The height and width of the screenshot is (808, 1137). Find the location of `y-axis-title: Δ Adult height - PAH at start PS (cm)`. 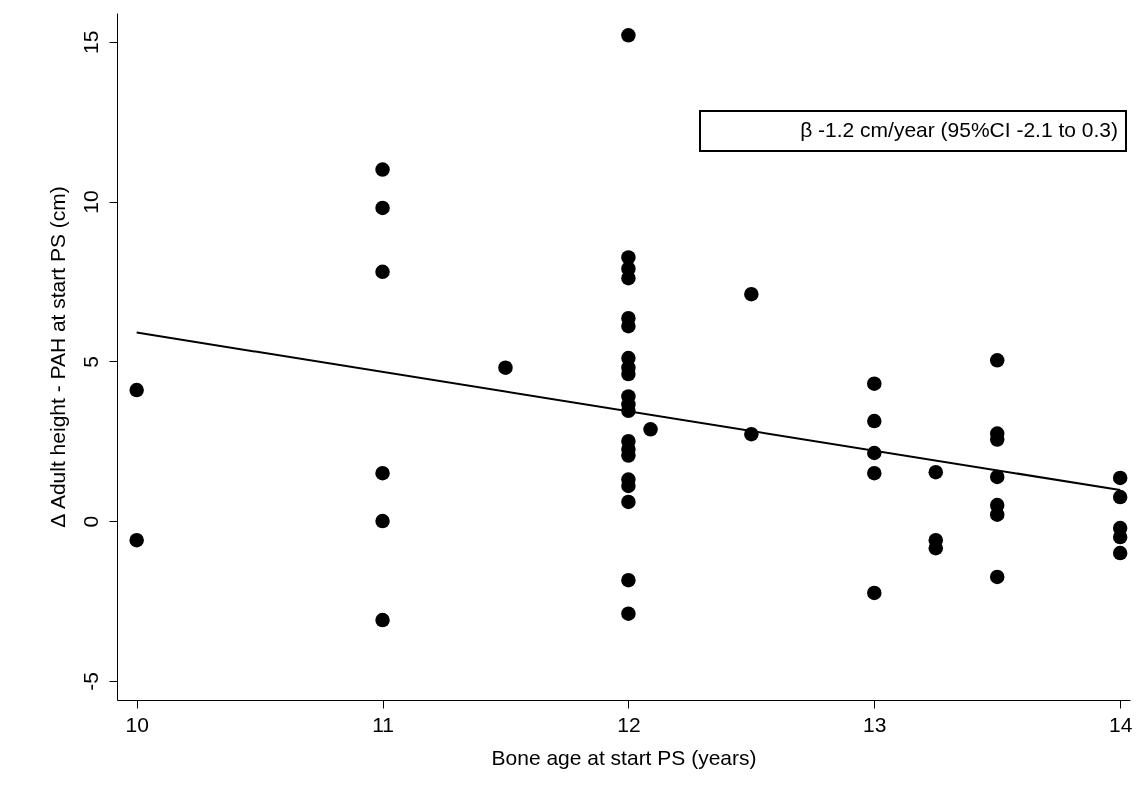

y-axis-title: Δ Adult height - PAH at start PS (cm) is located at coordinates (57, 357).